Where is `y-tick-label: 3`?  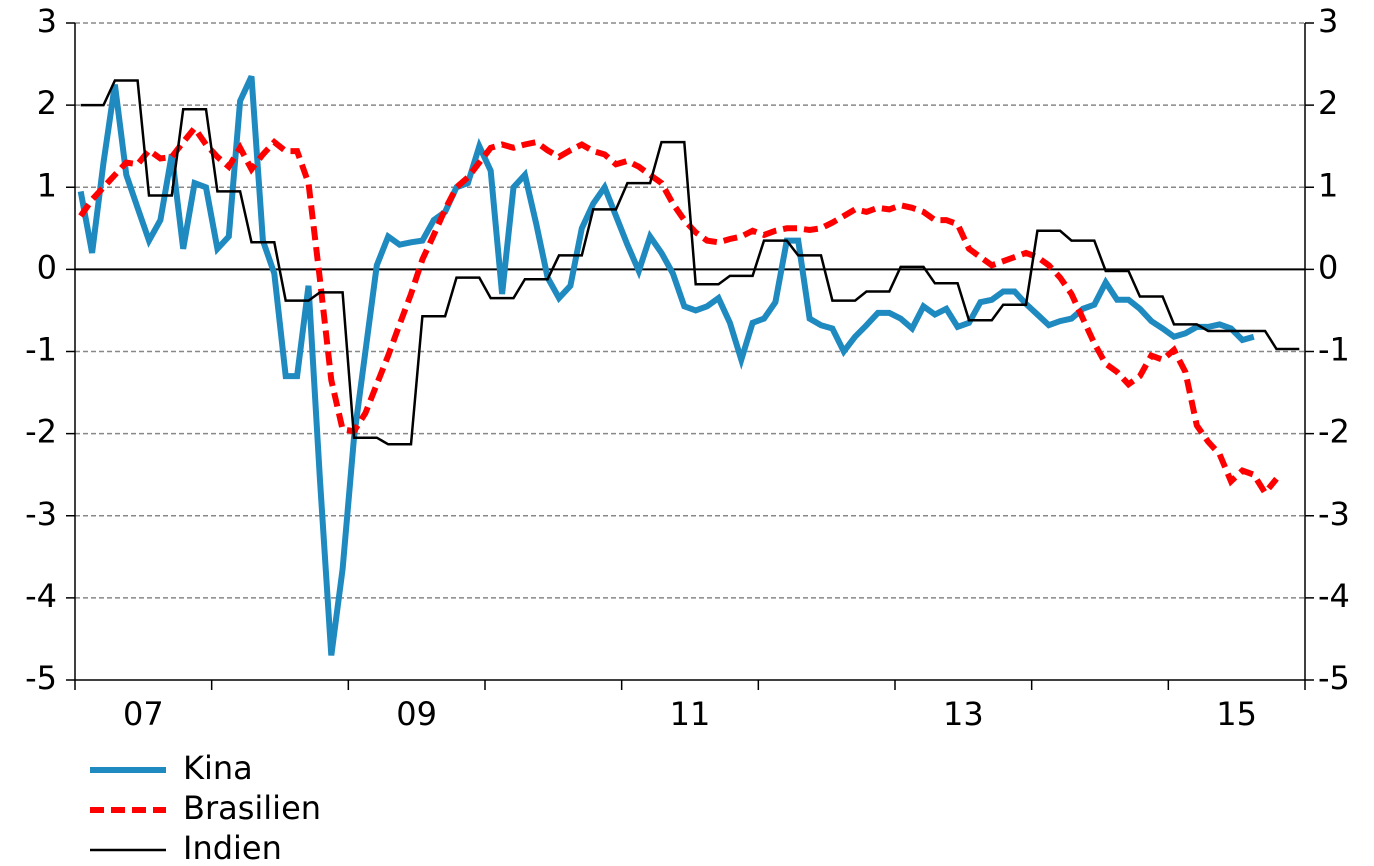 y-tick-label: 3 is located at coordinates (47, 21).